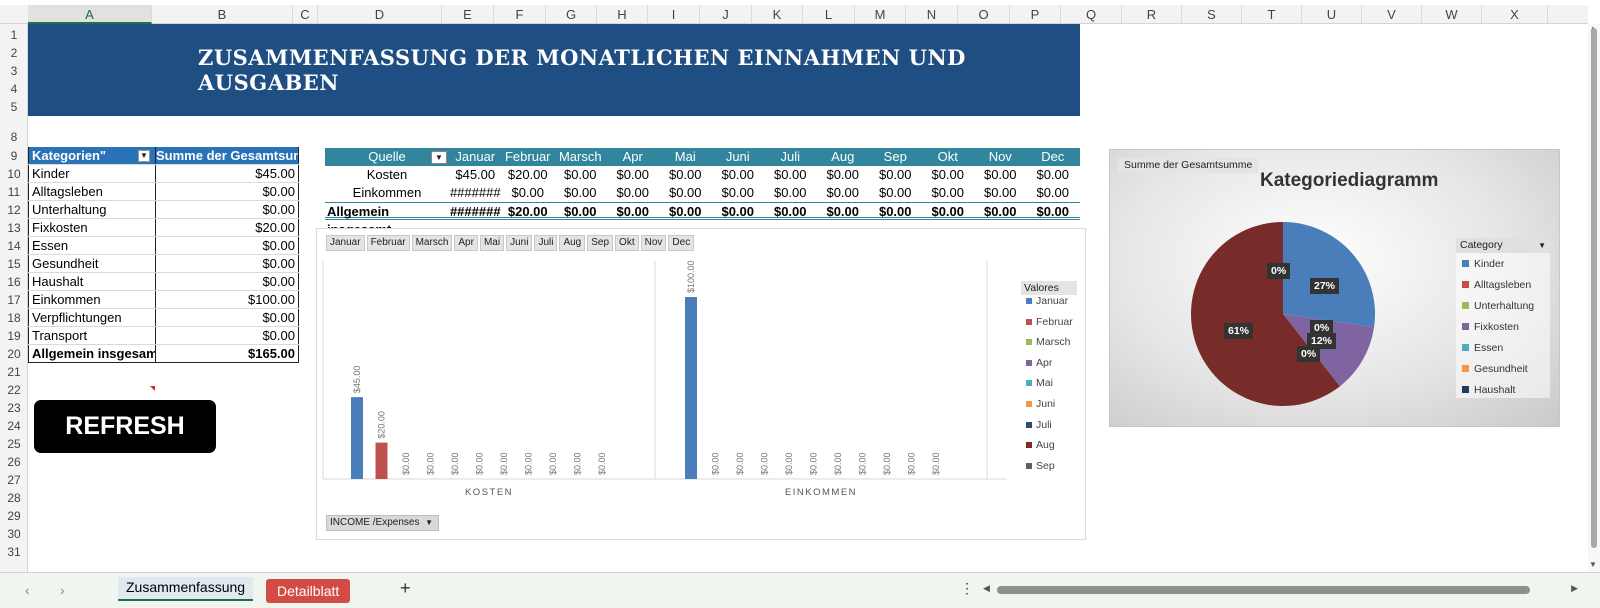 This screenshot has height=608, width=1600. I want to click on pivot-total-cell: Allgemein insgesamt, so click(359, 220).